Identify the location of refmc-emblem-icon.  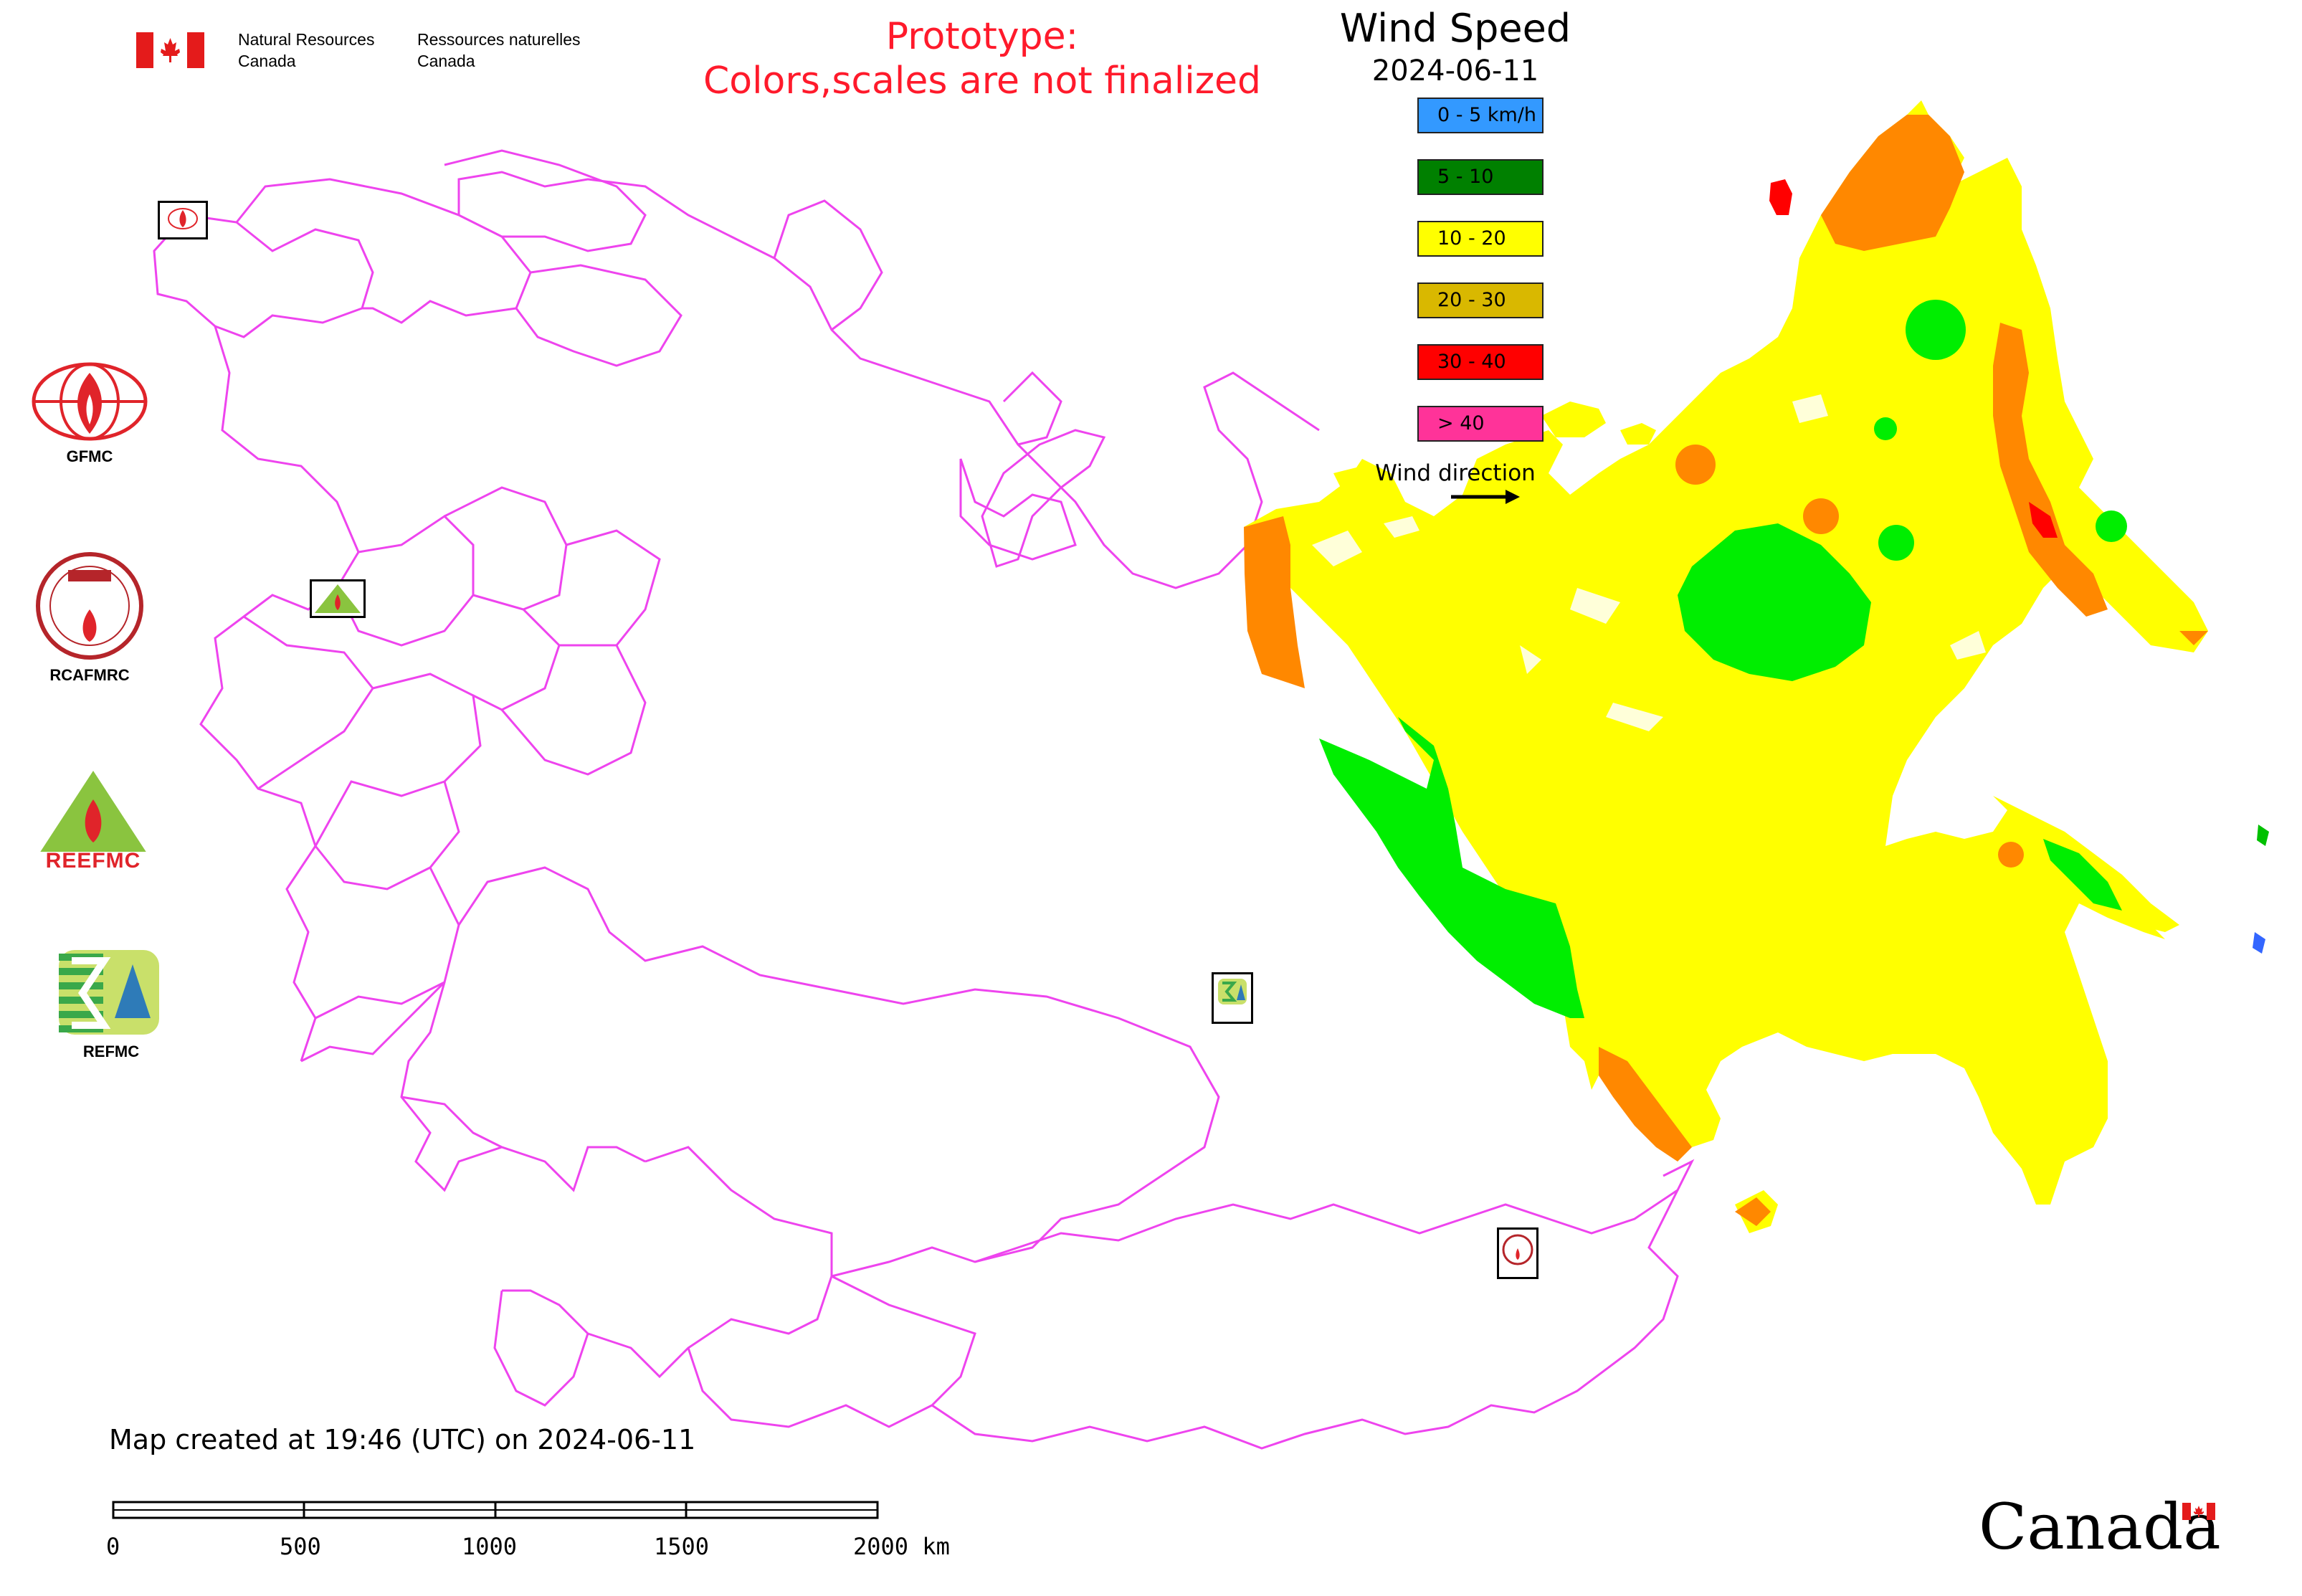
(109, 992).